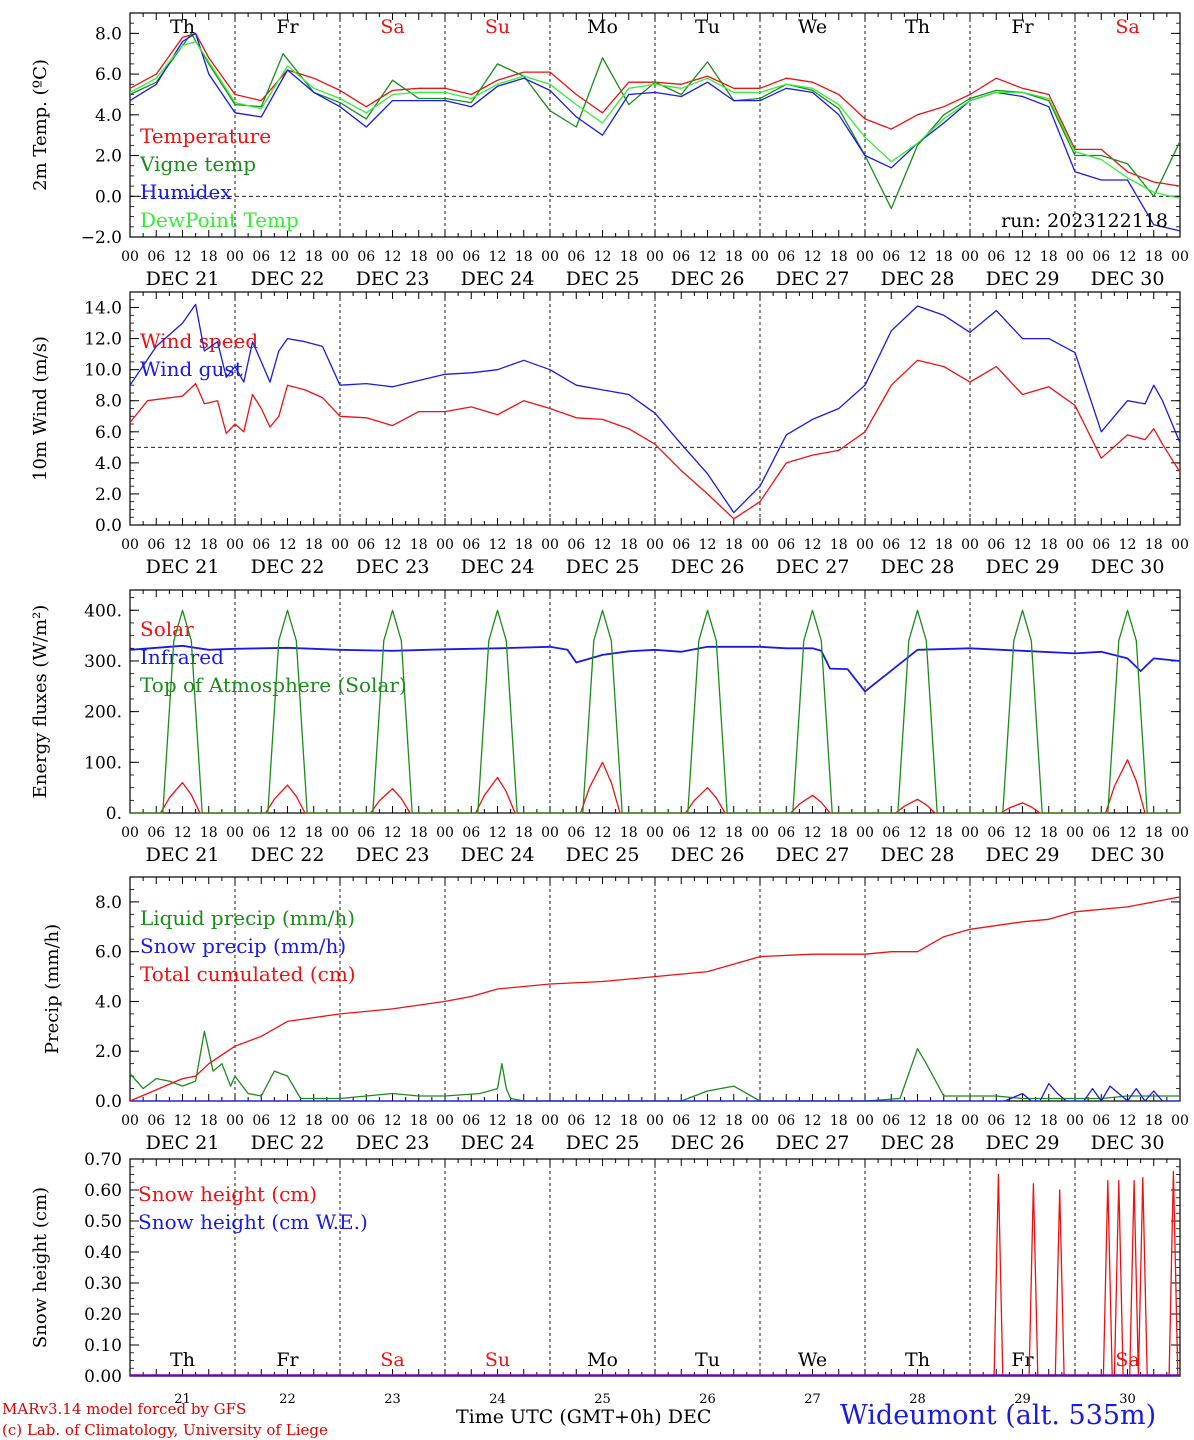 Image resolution: width=1194 pixels, height=1440 pixels. I want to click on y-tick-label: 0.20, so click(103, 1315).